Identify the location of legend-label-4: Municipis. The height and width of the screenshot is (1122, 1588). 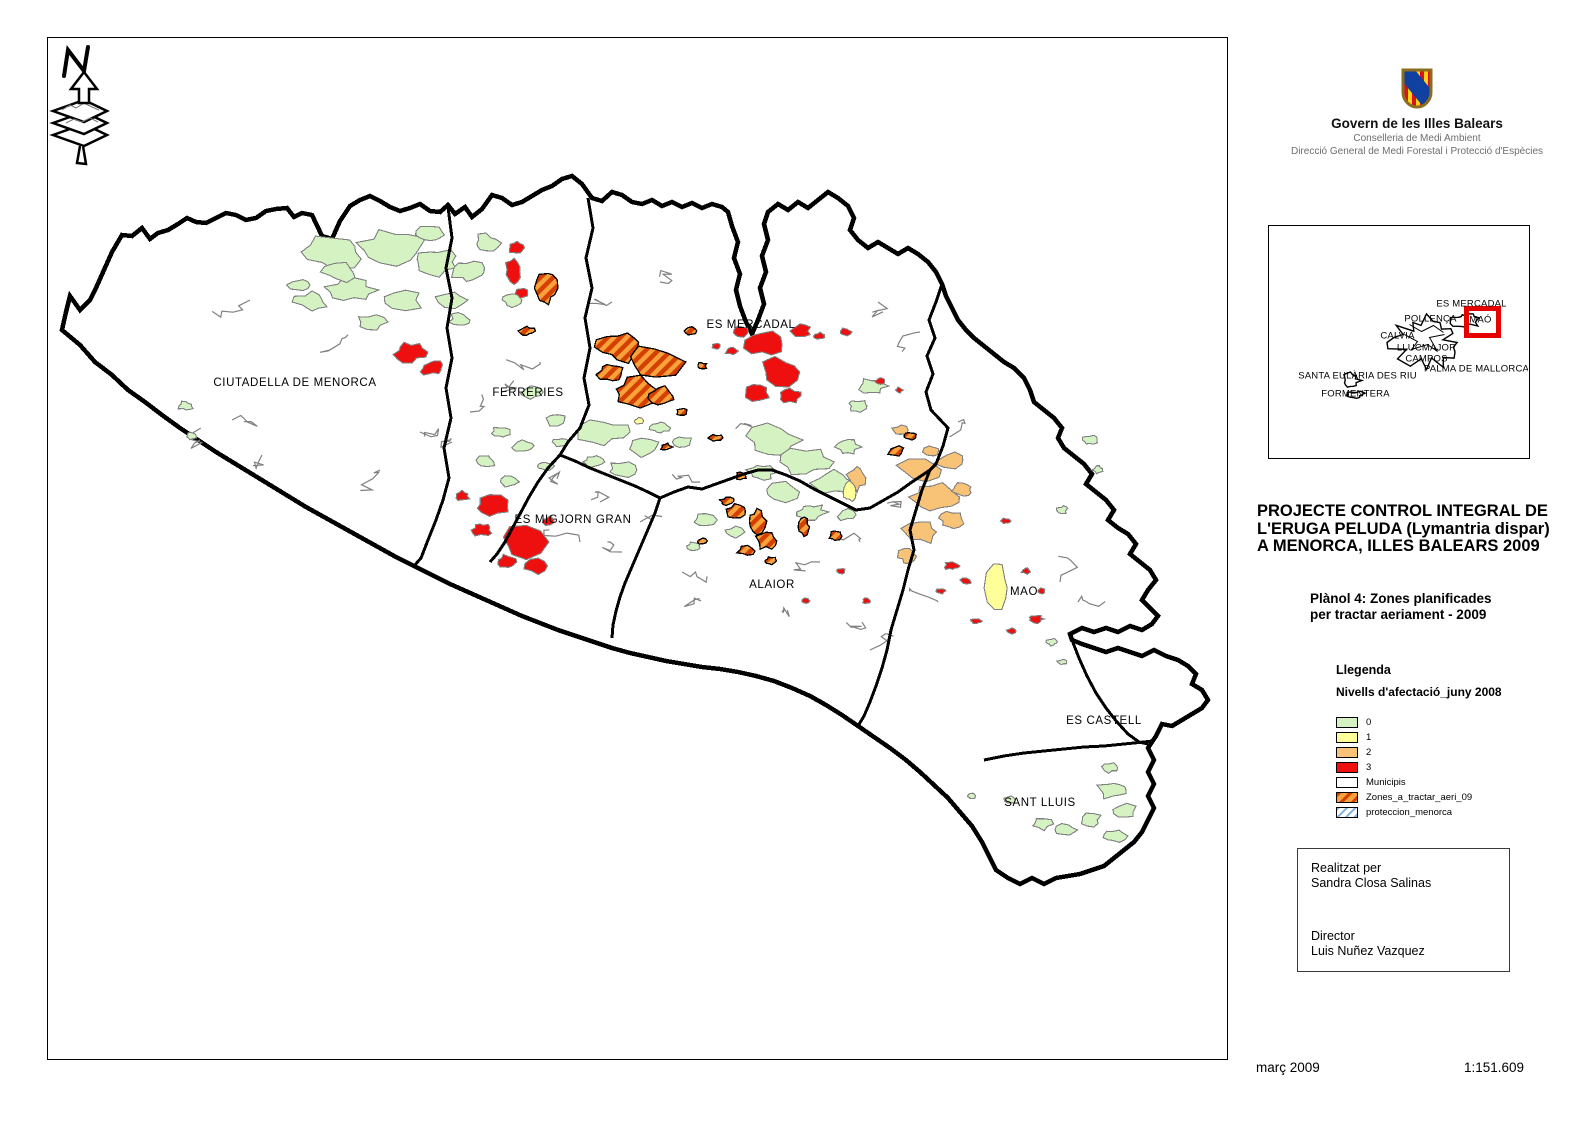
(1386, 782).